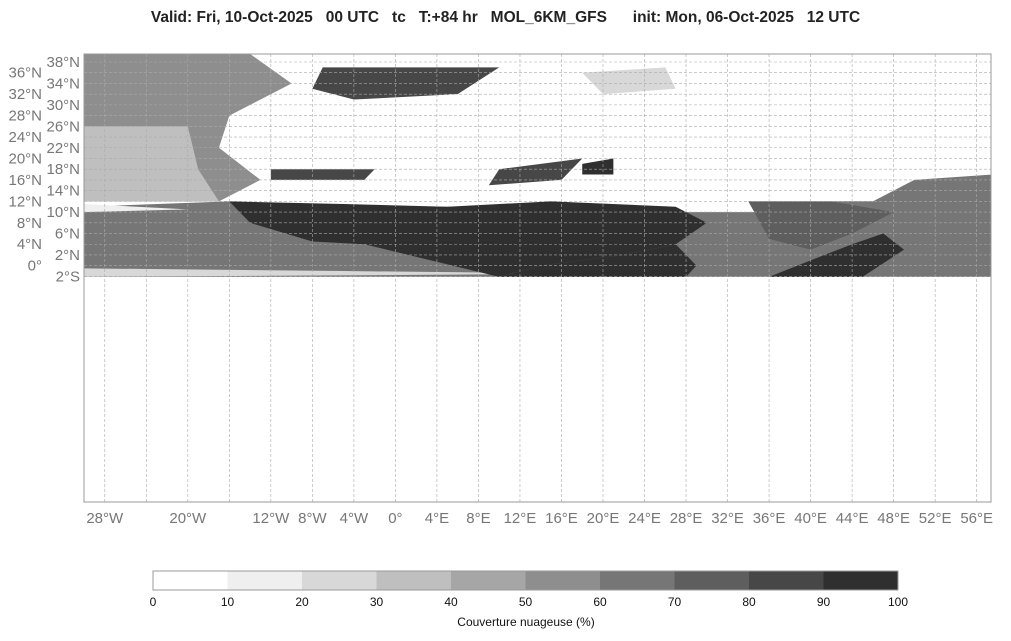 This screenshot has height=641, width=1011. Describe the element at coordinates (468, 239) in the screenshot. I see `west-africa-convection` at that location.